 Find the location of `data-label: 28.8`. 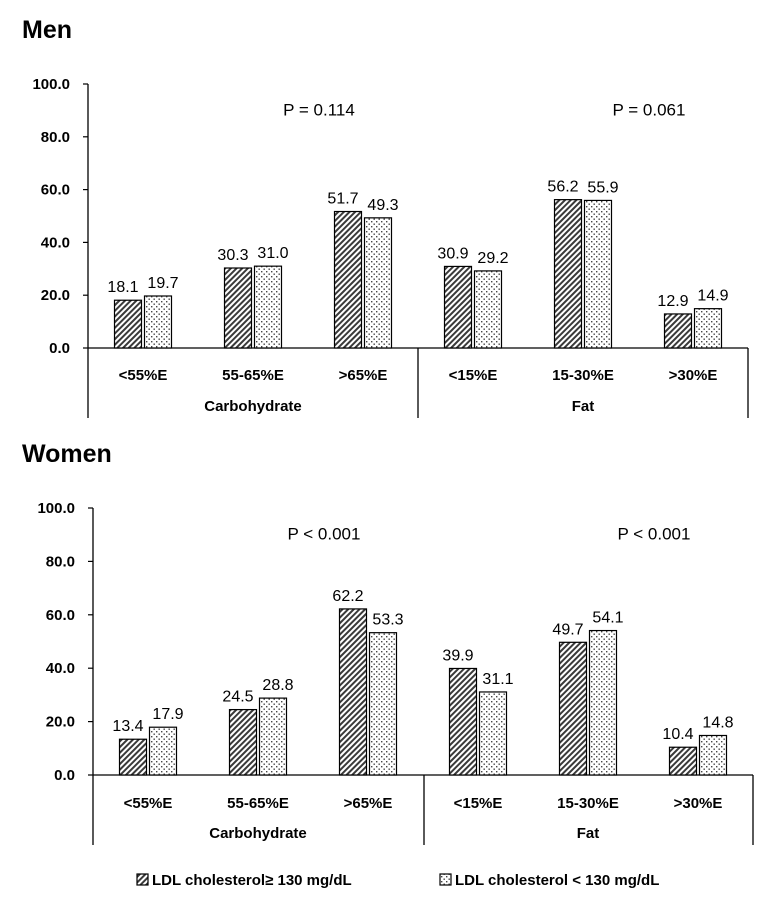

data-label: 28.8 is located at coordinates (277, 685).